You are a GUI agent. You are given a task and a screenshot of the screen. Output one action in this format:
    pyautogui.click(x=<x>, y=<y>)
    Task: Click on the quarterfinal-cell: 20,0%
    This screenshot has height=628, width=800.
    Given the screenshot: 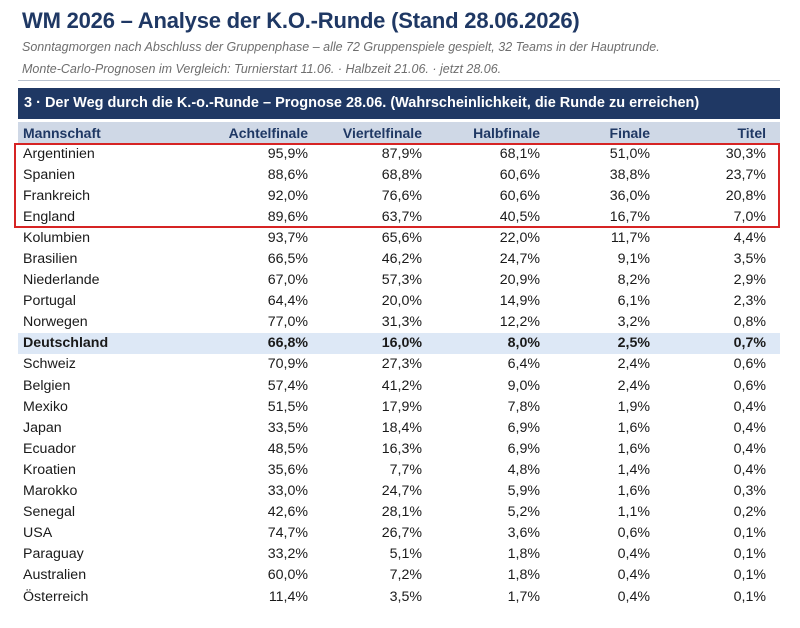 What is the action you would take?
    pyautogui.click(x=401, y=301)
    